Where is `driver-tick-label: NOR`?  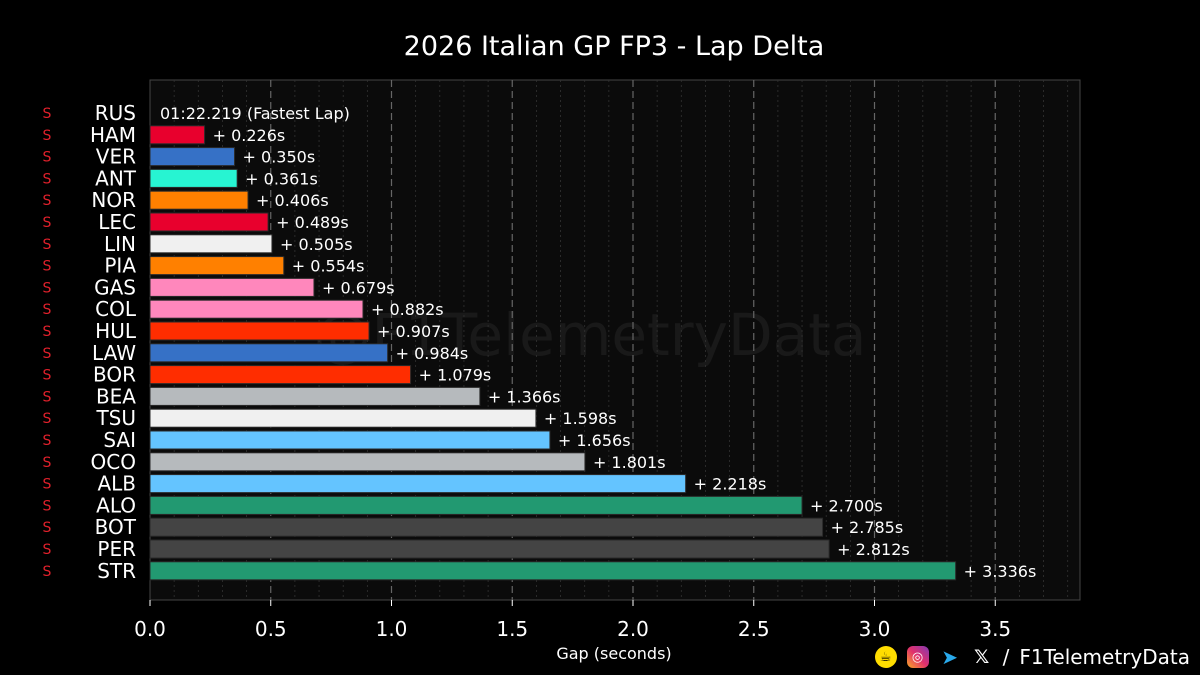 driver-tick-label: NOR is located at coordinates (113, 200).